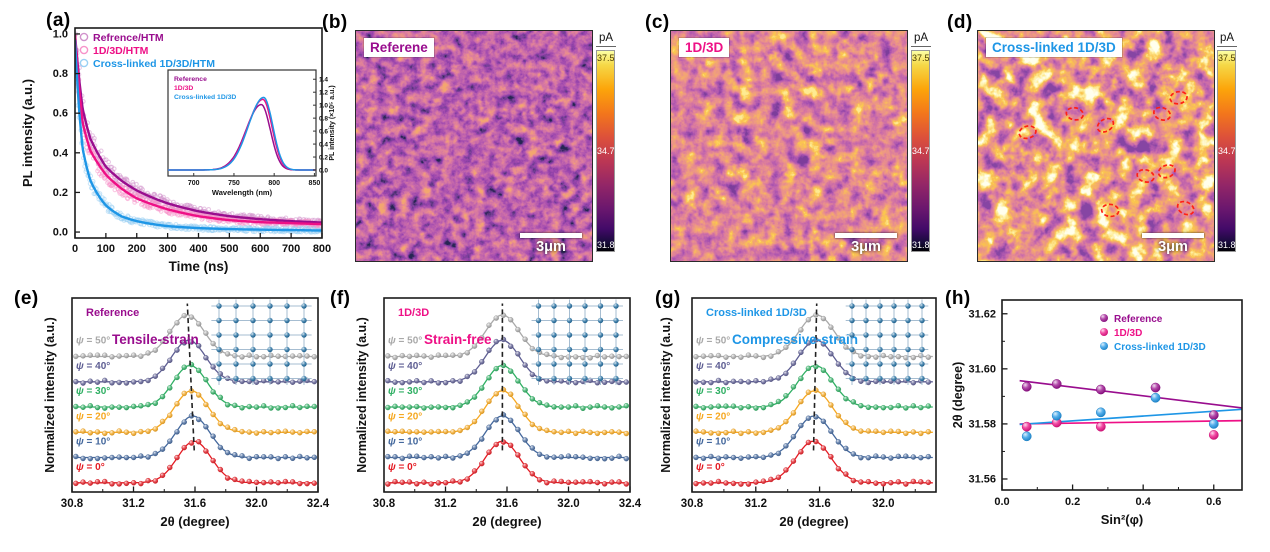 Image resolution: width=1270 pixels, height=552 pixels. Describe the element at coordinates (154, 64) in the screenshot. I see `svg-text: Cross-linked 1D/3D/HTM` at that location.